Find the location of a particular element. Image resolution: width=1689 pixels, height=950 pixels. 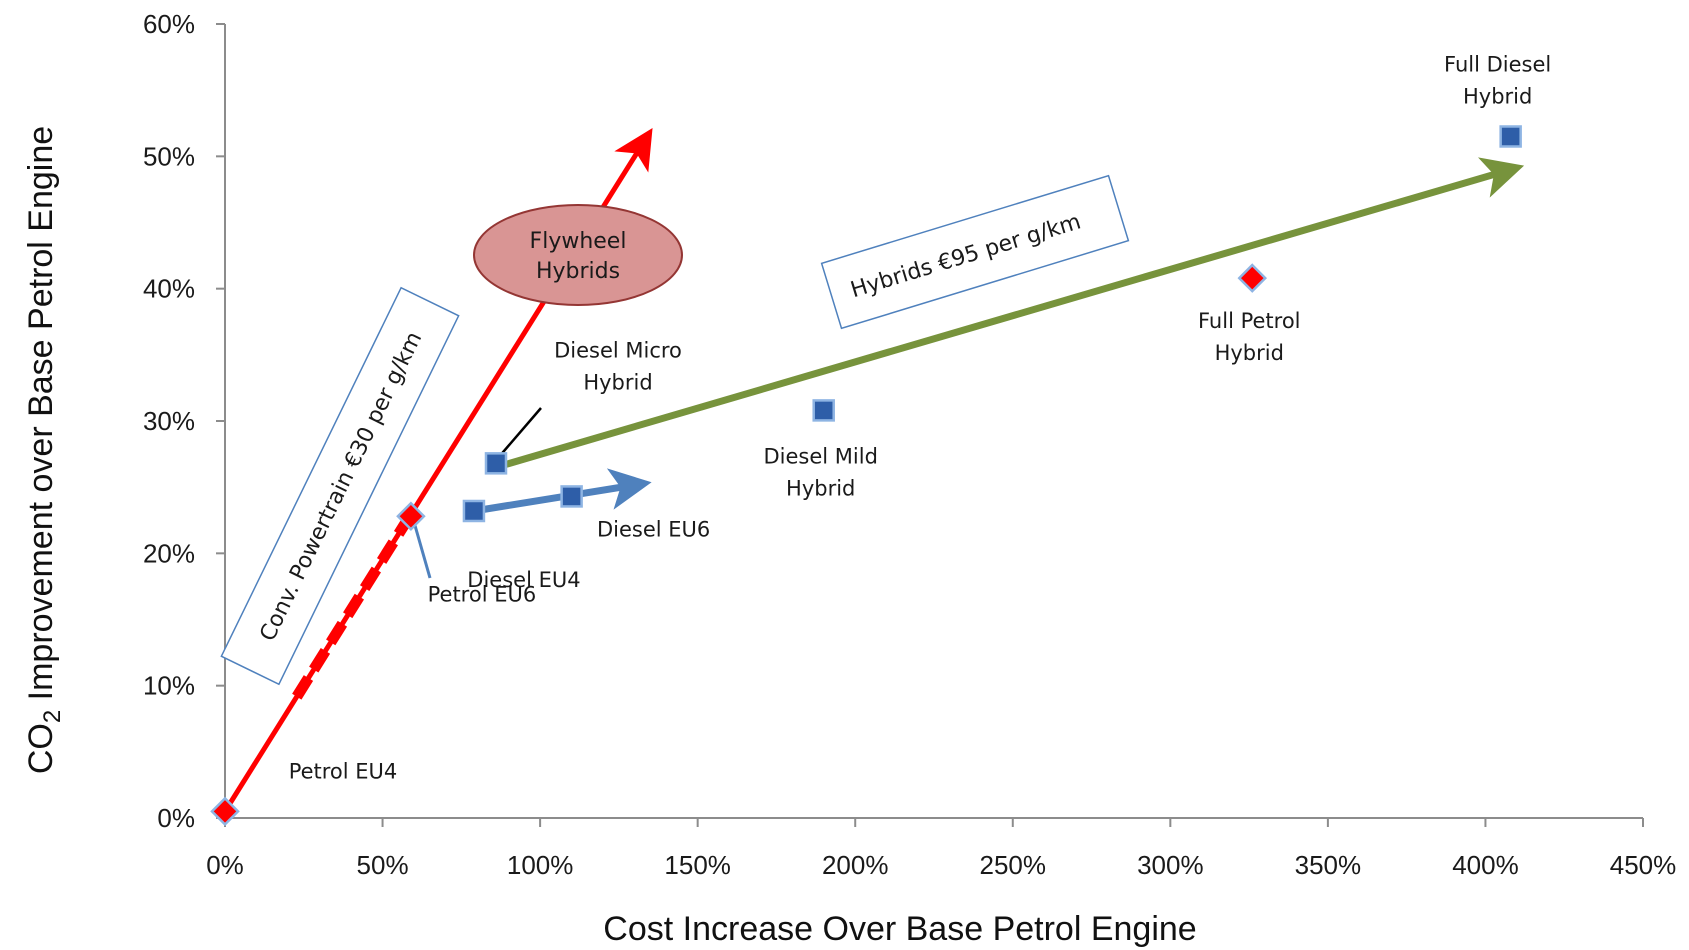

point-label: Diesel EU4 is located at coordinates (523, 580).